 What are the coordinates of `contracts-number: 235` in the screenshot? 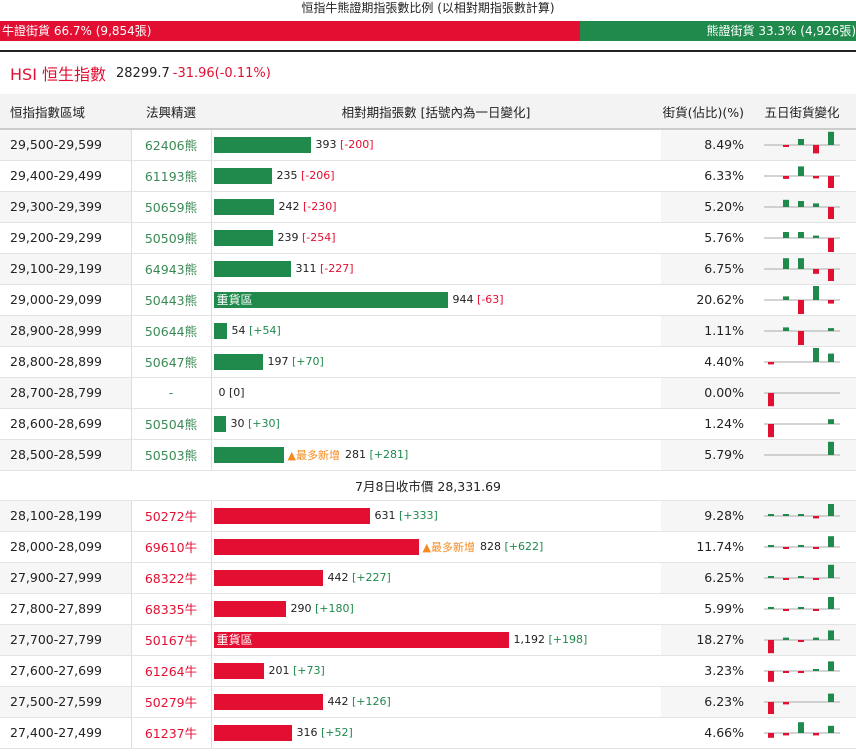 It's located at (287, 175).